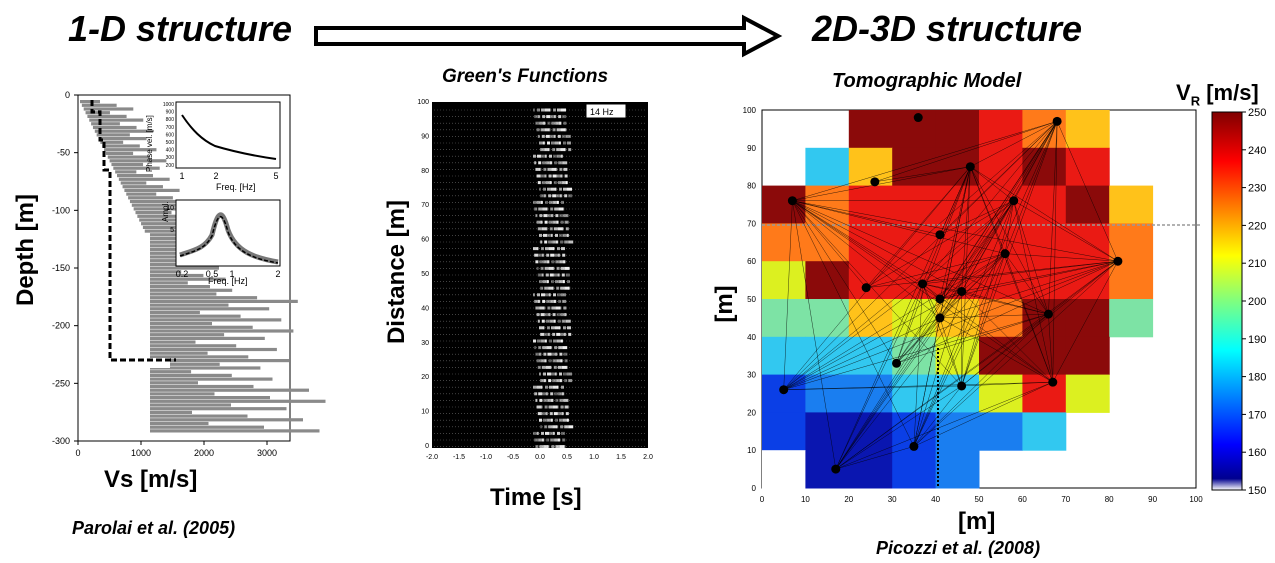 The height and width of the screenshot is (563, 1275). I want to click on y-tick-label: 60, so click(751, 261).